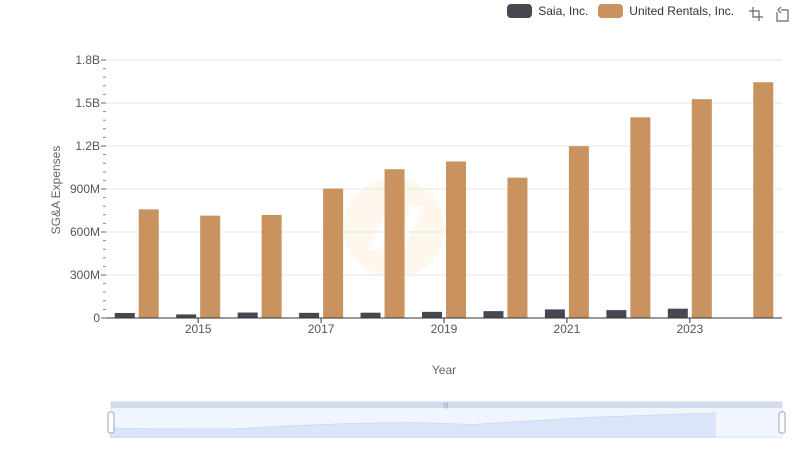 This screenshot has height=461, width=800. I want to click on bar-saia-2016, so click(247, 315).